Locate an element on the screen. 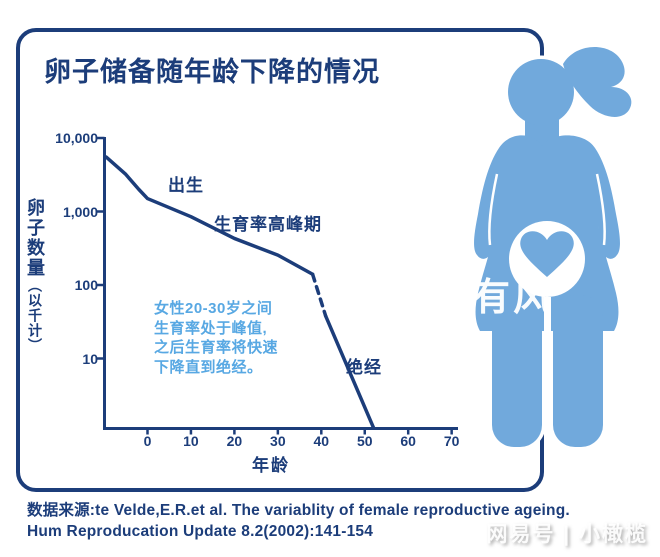  watermark-center: 有风 is located at coordinates (513, 298).